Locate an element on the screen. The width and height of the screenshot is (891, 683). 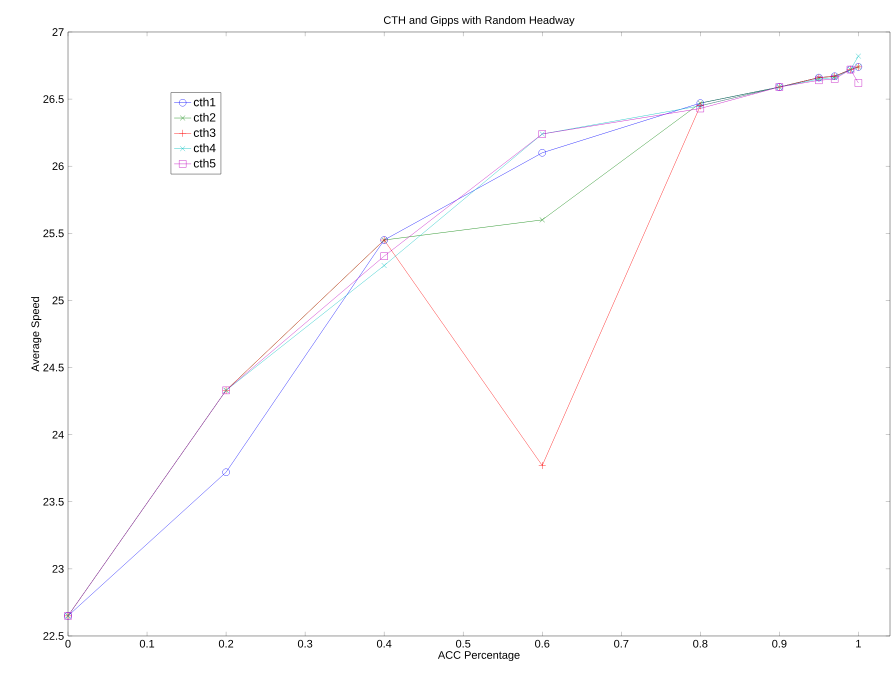
x-tick-label: 0.1 is located at coordinates (147, 644).